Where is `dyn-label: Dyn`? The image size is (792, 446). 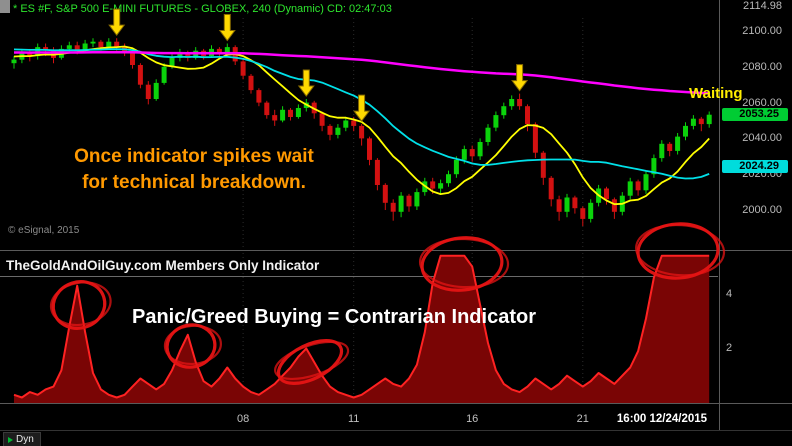 dyn-label: Dyn is located at coordinates (25, 439).